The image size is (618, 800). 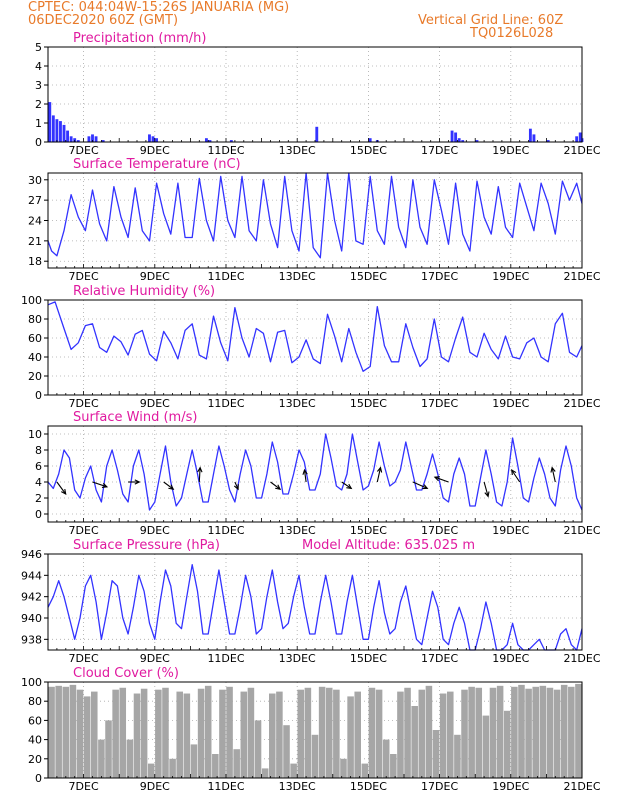 I want to click on model-altitude-label: Model Altitude: 635.025 m, so click(x=388, y=545).